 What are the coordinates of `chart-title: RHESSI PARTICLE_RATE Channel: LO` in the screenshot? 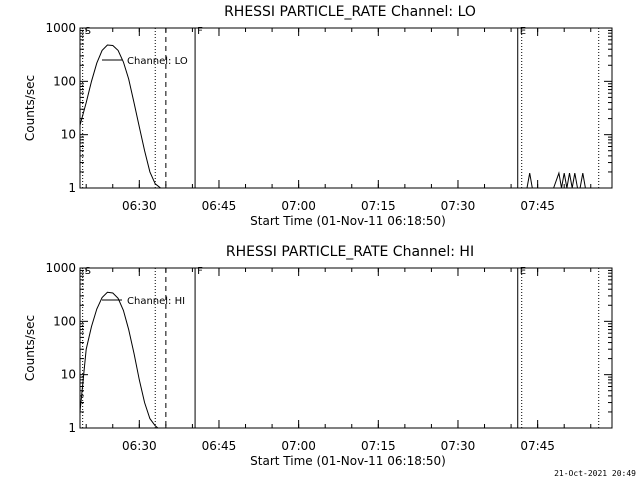 It's located at (350, 12).